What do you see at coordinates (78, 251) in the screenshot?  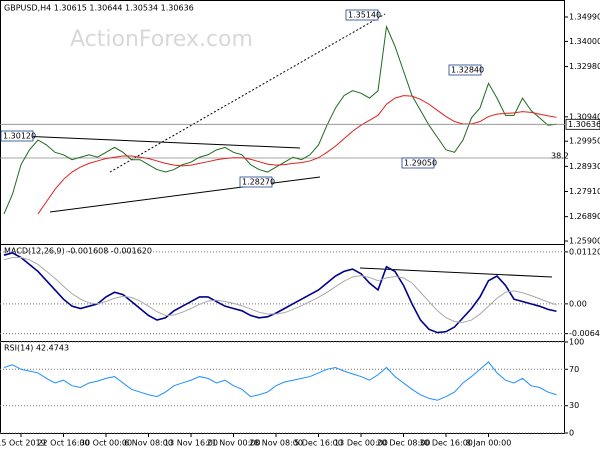 I see `macd-title: MACD(12,26,9) -0.001608 -0.001620` at bounding box center [78, 251].